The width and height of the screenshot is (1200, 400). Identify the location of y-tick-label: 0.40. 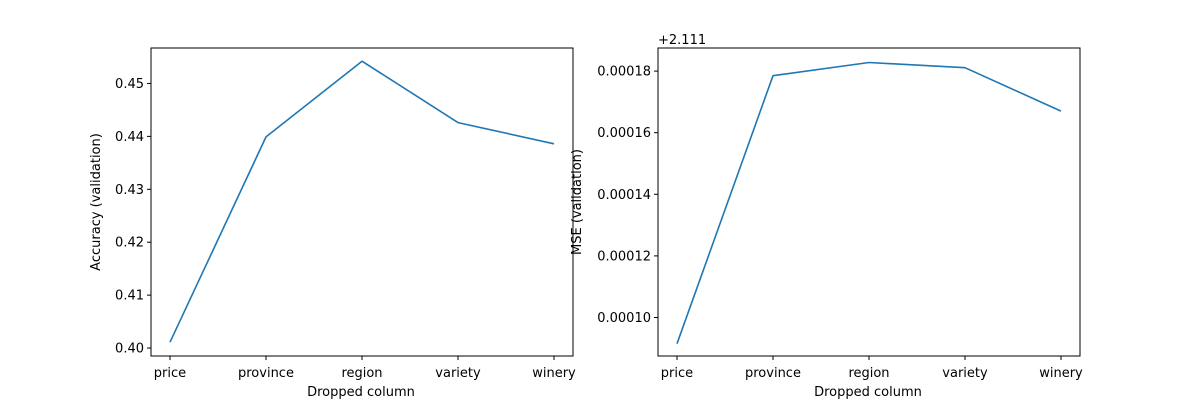
(129, 349).